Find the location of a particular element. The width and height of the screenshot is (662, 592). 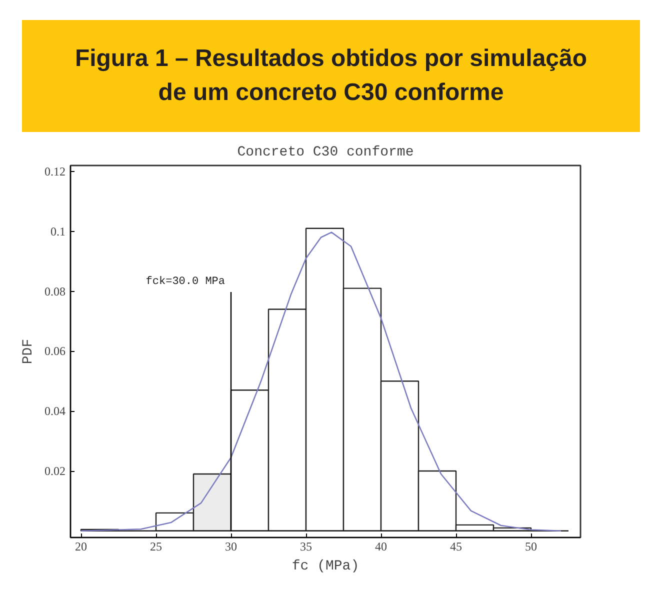

x-tick-label: 35 is located at coordinates (306, 547).